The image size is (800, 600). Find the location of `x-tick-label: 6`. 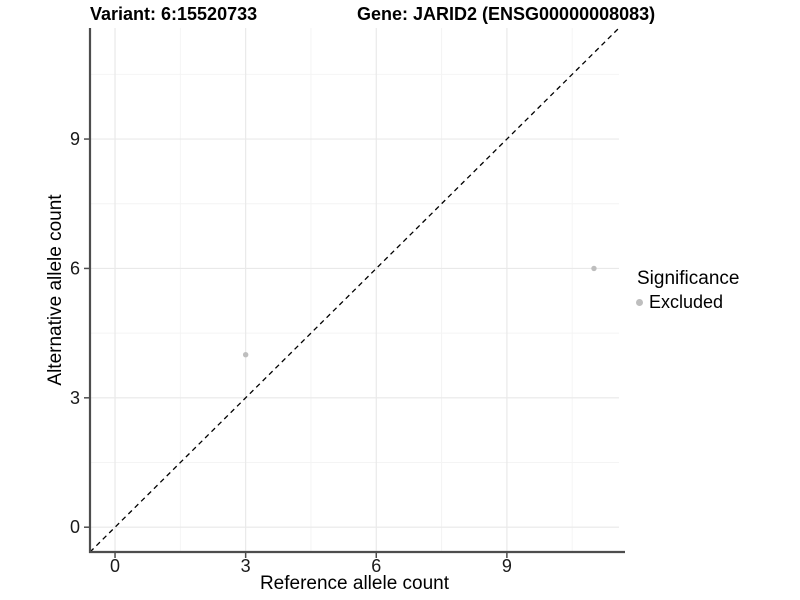

x-tick-label: 6 is located at coordinates (376, 566).